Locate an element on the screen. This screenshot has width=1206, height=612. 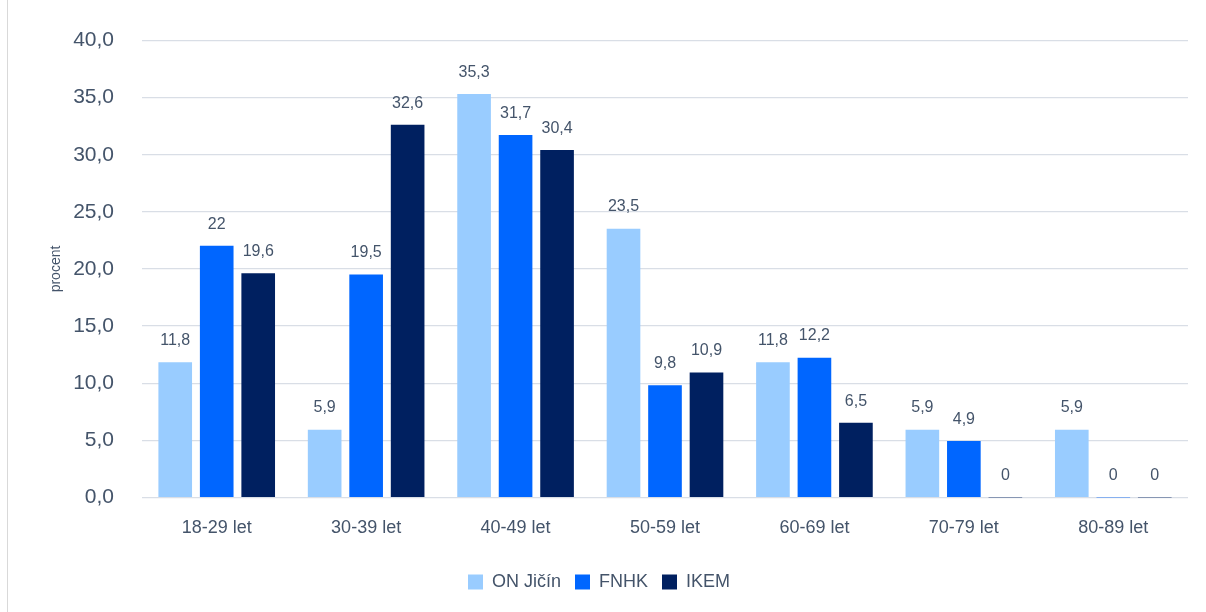
legend-label: IKEM is located at coordinates (708, 580).